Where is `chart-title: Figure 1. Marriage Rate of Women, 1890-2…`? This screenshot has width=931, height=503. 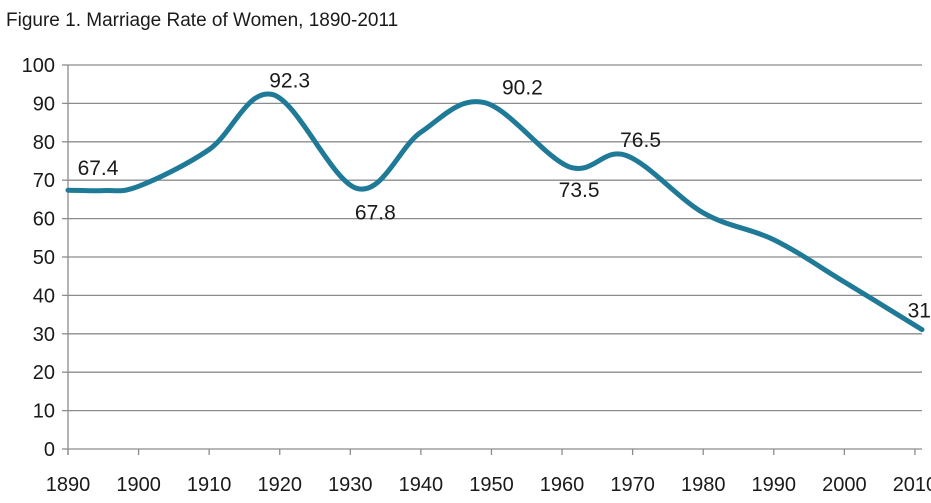 chart-title: Figure 1. Marriage Rate of Women, 1890-2… is located at coordinates (202, 20).